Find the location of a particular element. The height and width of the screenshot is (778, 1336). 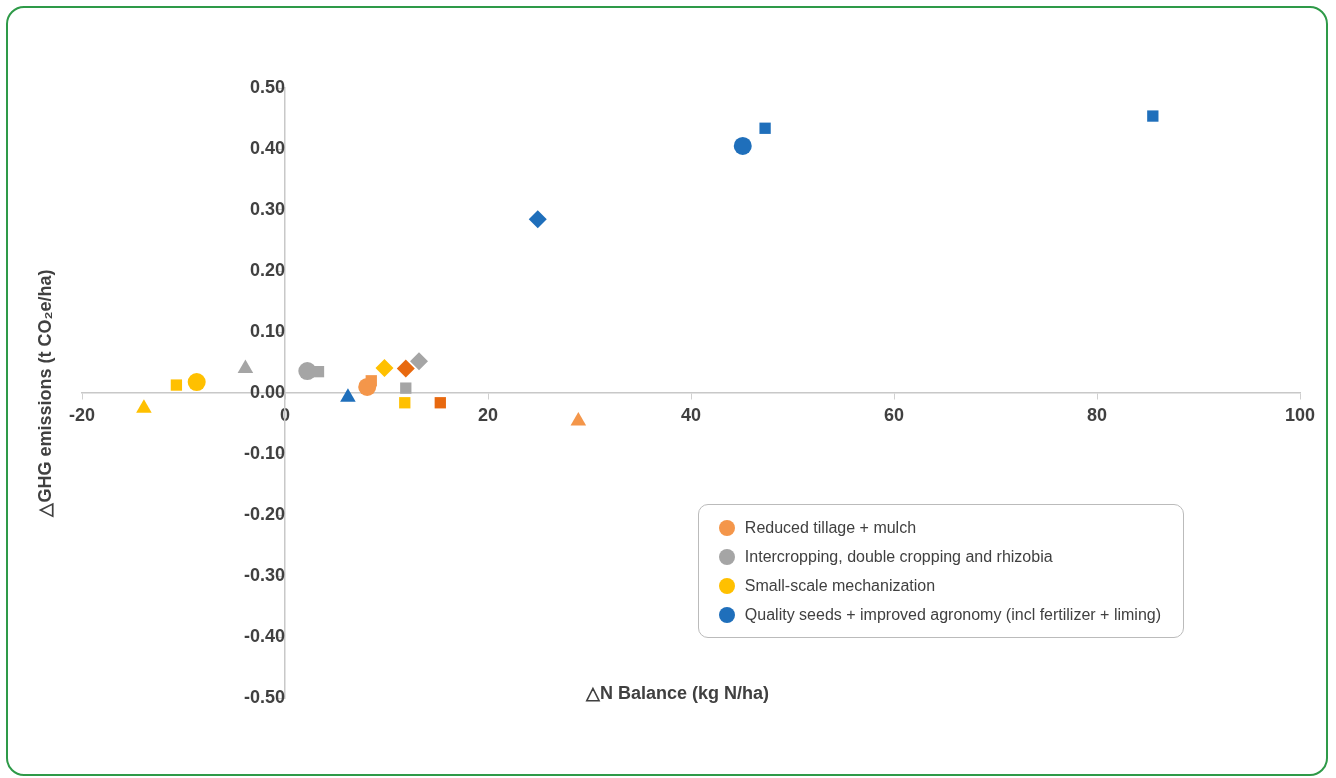

x-tick-label: 60 is located at coordinates (894, 414).